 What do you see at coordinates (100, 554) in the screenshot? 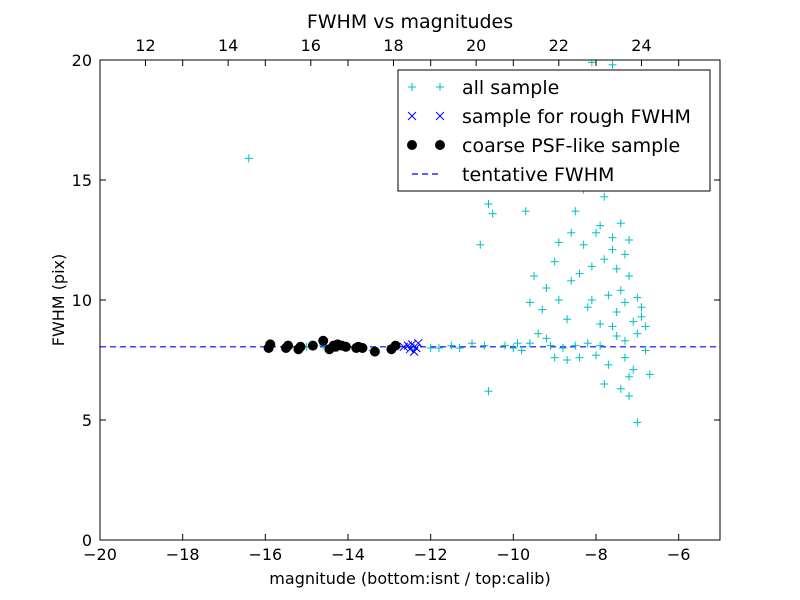
I see `x-tick-label: −20` at bounding box center [100, 554].